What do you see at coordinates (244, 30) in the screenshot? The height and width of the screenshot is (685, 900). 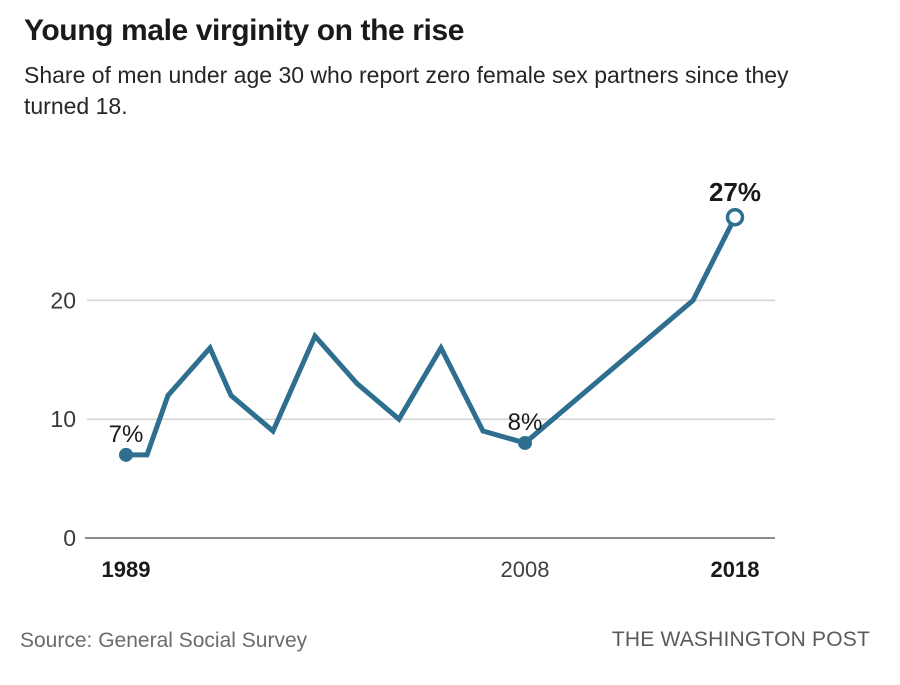 I see `chart-title: Young male virginity on the rise` at bounding box center [244, 30].